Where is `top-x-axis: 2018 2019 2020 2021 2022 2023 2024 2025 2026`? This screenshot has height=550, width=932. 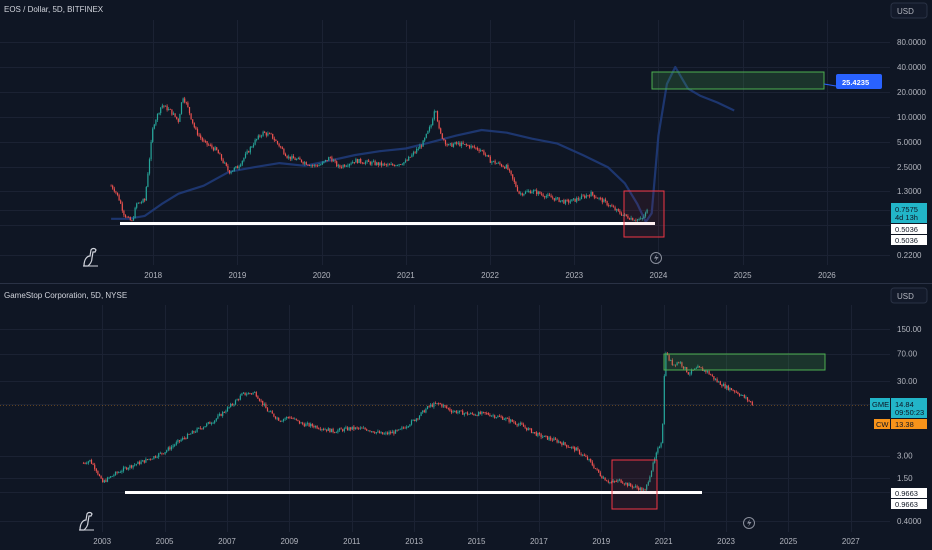
top-x-axis: 2018 2019 2020 2021 2022 2023 2024 2025 2026 is located at coordinates (490, 275).